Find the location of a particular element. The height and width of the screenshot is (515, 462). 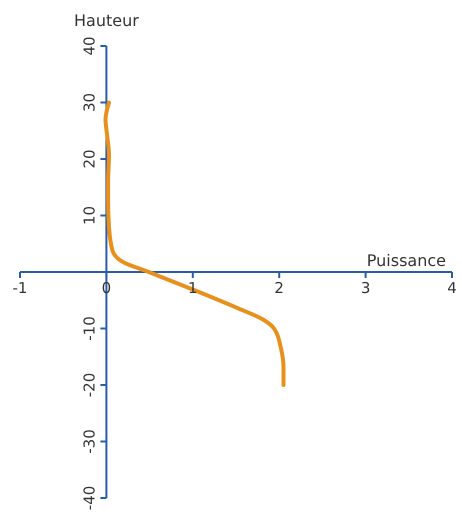

x-tick-label: 2 is located at coordinates (279, 288).